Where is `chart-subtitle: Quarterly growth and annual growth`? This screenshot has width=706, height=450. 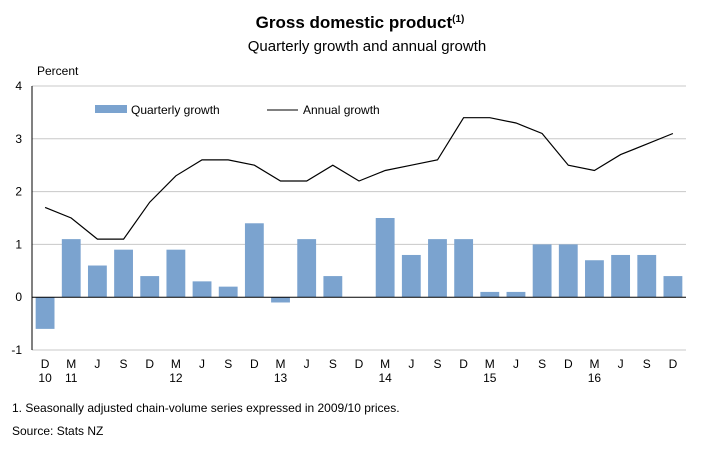
chart-subtitle: Quarterly growth and annual growth is located at coordinates (367, 46).